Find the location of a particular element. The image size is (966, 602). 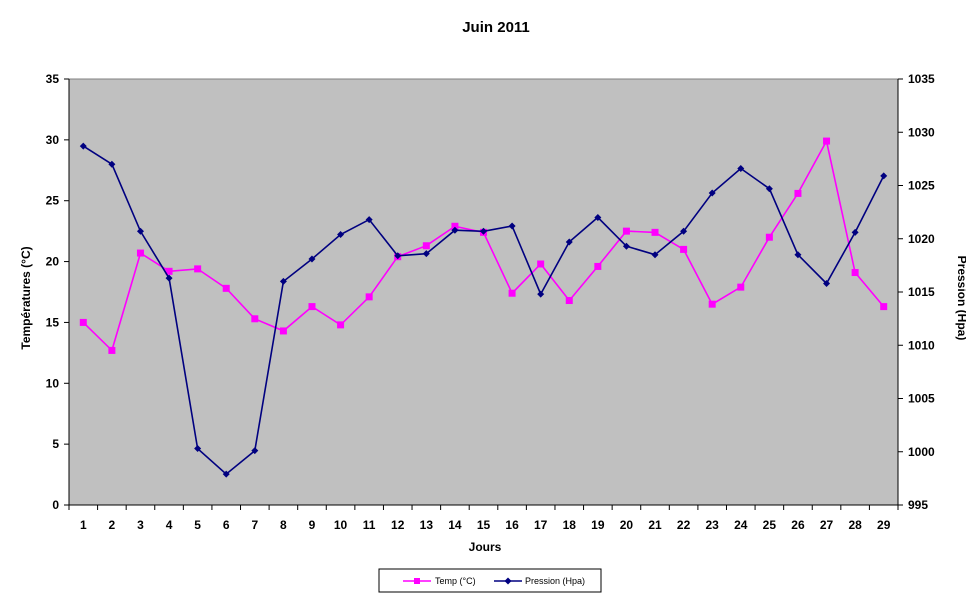

x-tick-label: 13 is located at coordinates (427, 525).